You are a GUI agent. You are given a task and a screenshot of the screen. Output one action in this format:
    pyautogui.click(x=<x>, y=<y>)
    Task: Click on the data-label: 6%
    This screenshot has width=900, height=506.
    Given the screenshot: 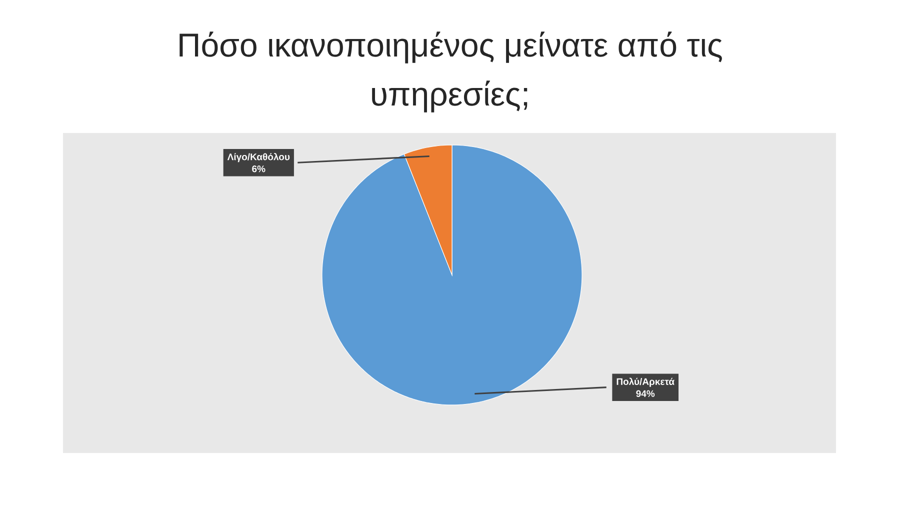 What is the action you would take?
    pyautogui.click(x=259, y=169)
    